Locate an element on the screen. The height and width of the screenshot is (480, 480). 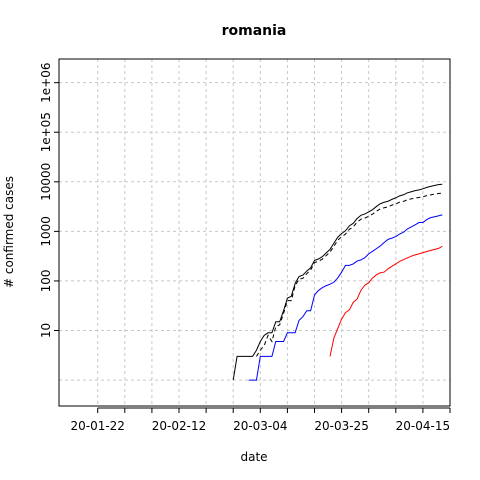
y-tick-label: 1000 is located at coordinates (46, 231).